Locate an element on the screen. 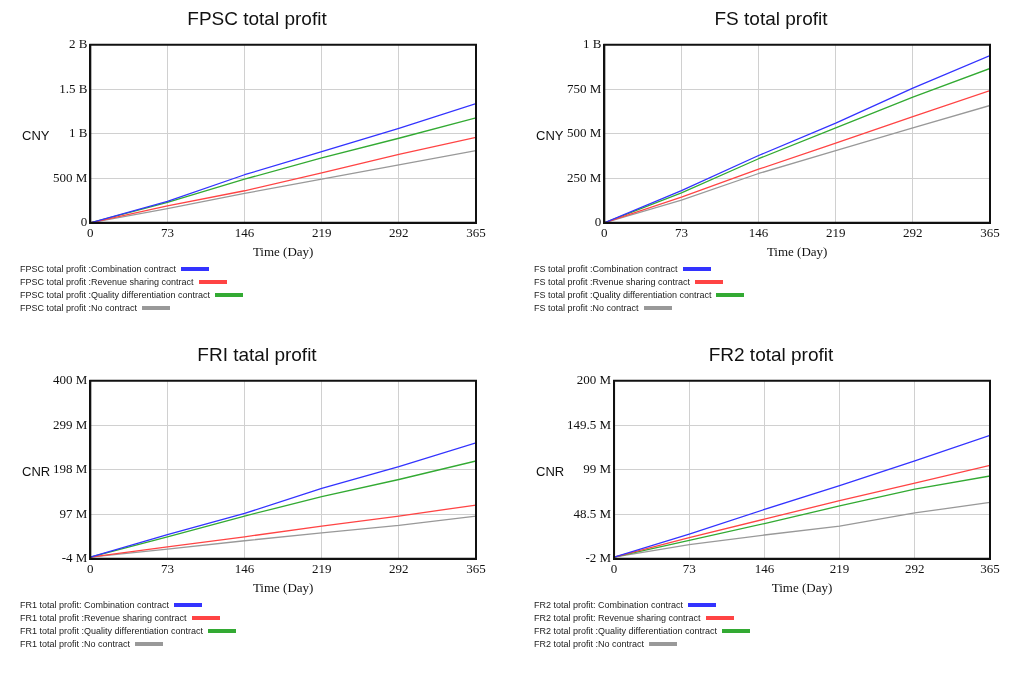 This screenshot has width=1028, height=673. y-tick-label: 97 M is located at coordinates (73, 513).